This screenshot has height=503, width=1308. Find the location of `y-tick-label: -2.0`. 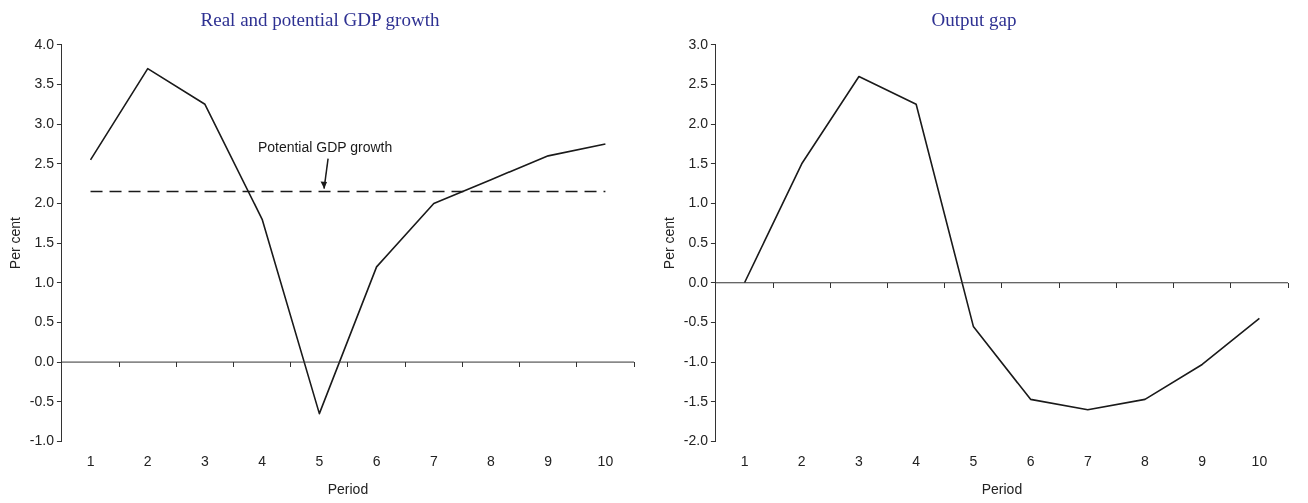

y-tick-label: -2.0 is located at coordinates (696, 440).